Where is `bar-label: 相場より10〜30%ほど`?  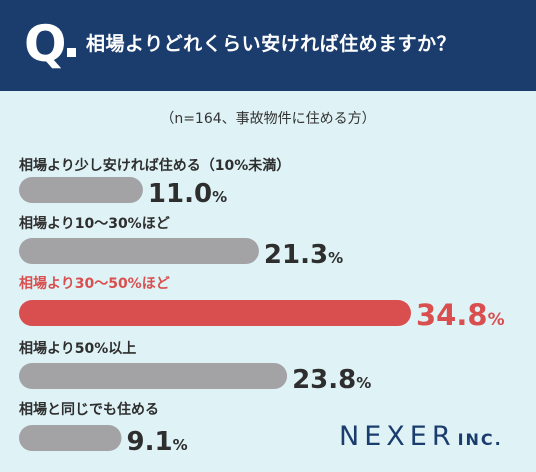 bar-label: 相場より10〜30%ほど is located at coordinates (94, 223).